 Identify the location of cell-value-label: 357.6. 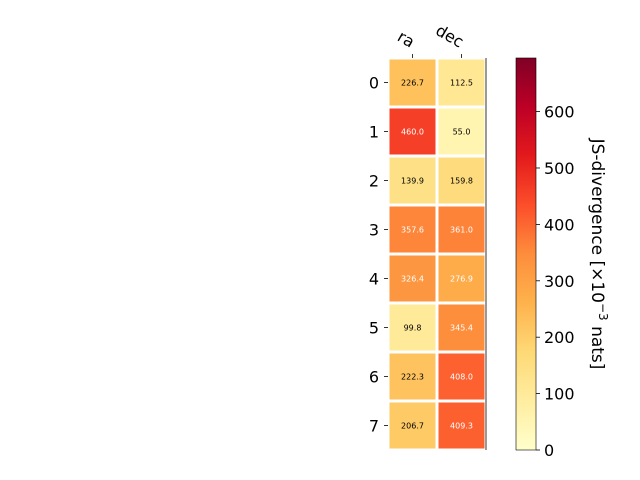
(412, 230).